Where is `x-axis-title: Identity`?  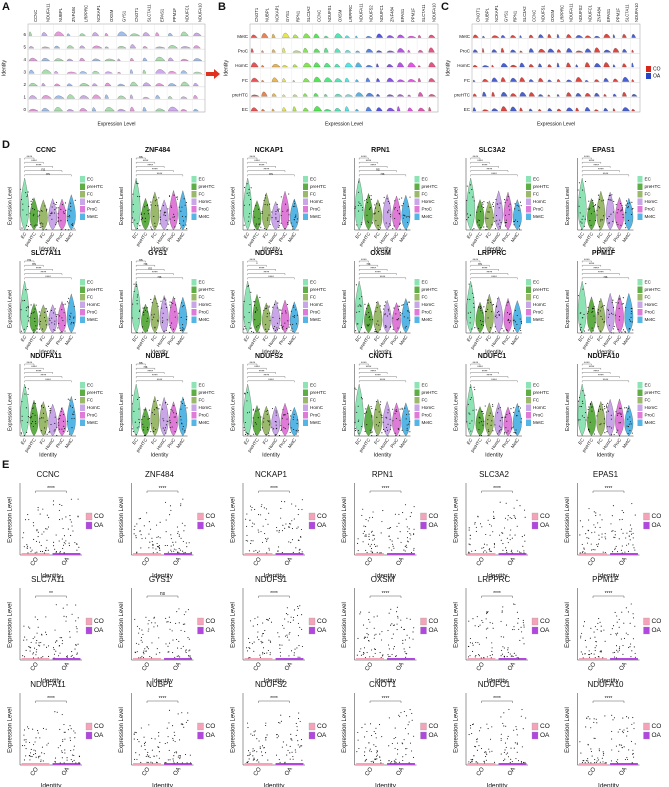
x-axis-title: Identity is located at coordinates (160, 249).